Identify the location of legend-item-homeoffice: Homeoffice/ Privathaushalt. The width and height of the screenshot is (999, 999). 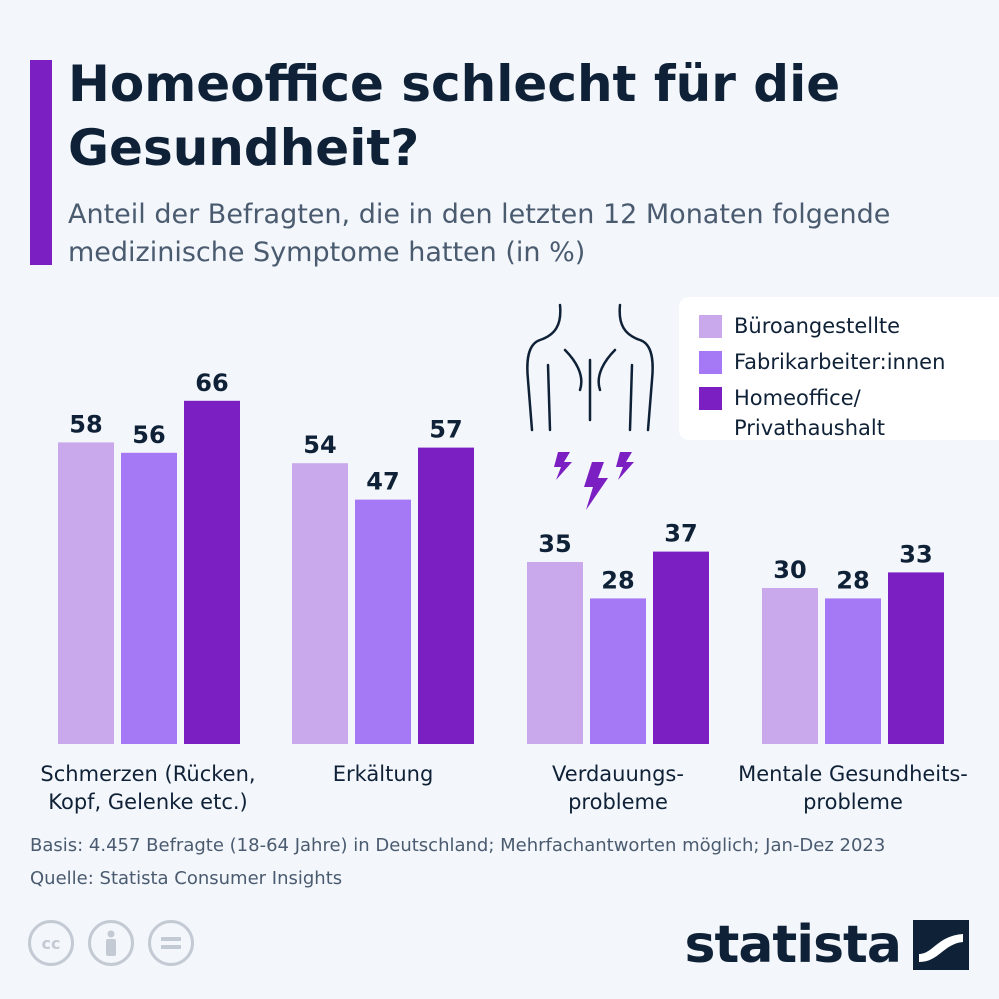
(849, 413).